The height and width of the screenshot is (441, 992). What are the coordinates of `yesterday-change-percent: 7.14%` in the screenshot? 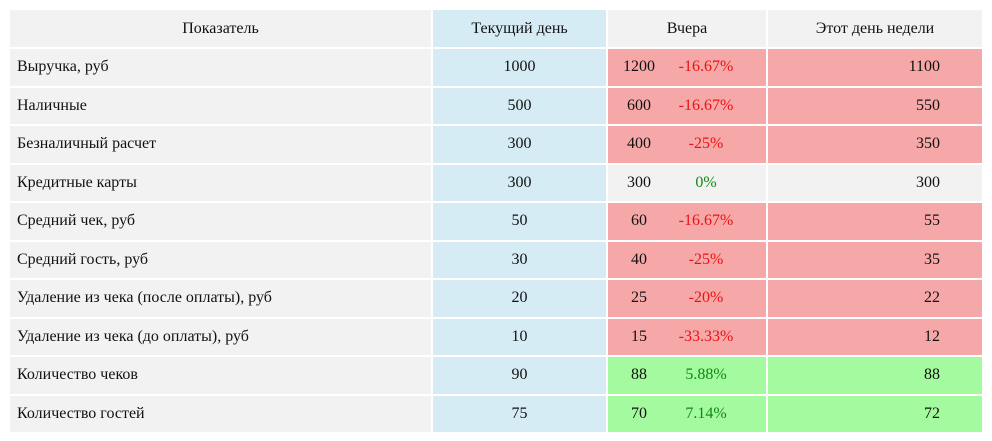 It's located at (706, 413).